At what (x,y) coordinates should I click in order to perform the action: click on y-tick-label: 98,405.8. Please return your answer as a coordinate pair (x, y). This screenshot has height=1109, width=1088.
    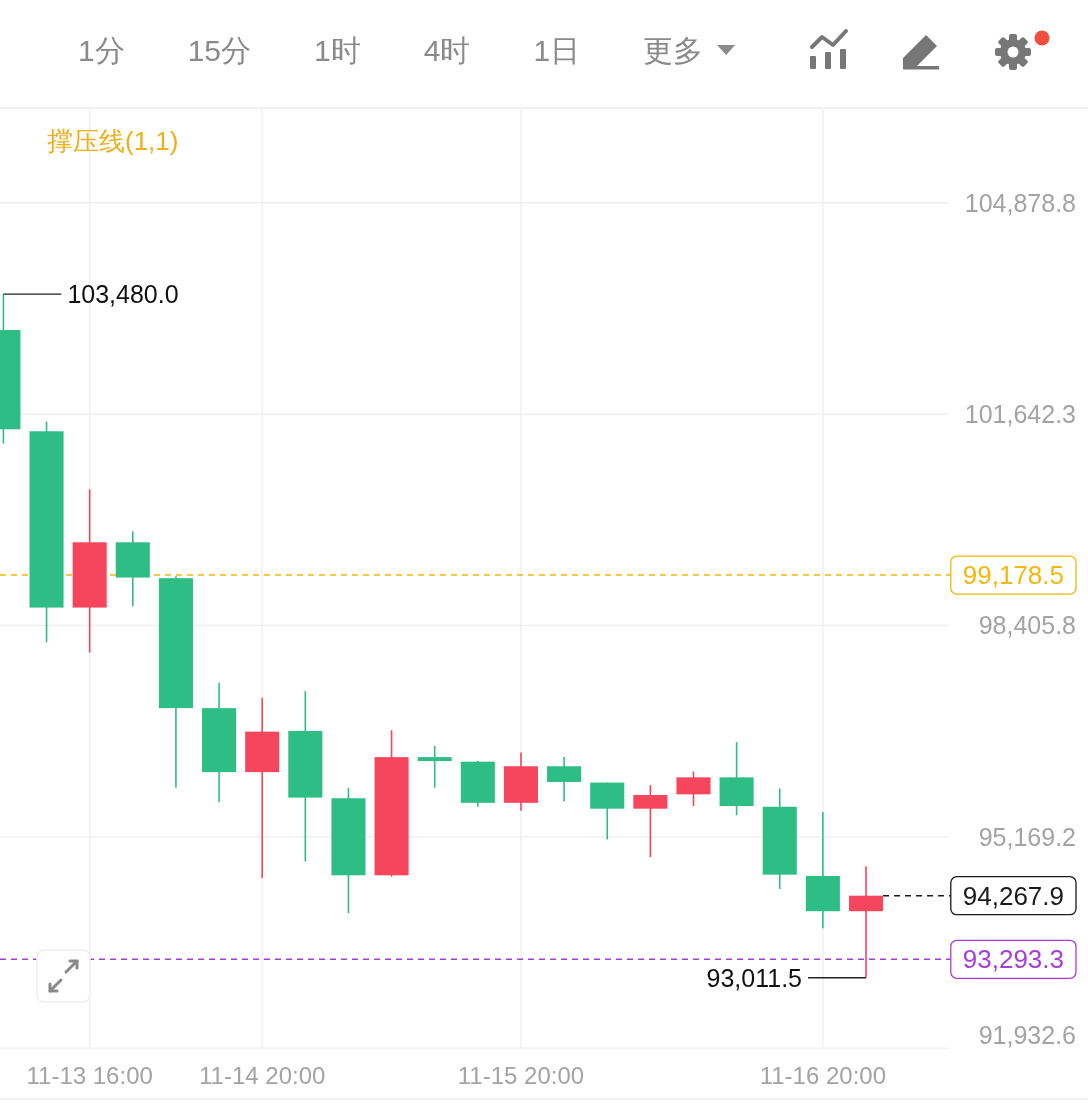
    Looking at the image, I should click on (1027, 625).